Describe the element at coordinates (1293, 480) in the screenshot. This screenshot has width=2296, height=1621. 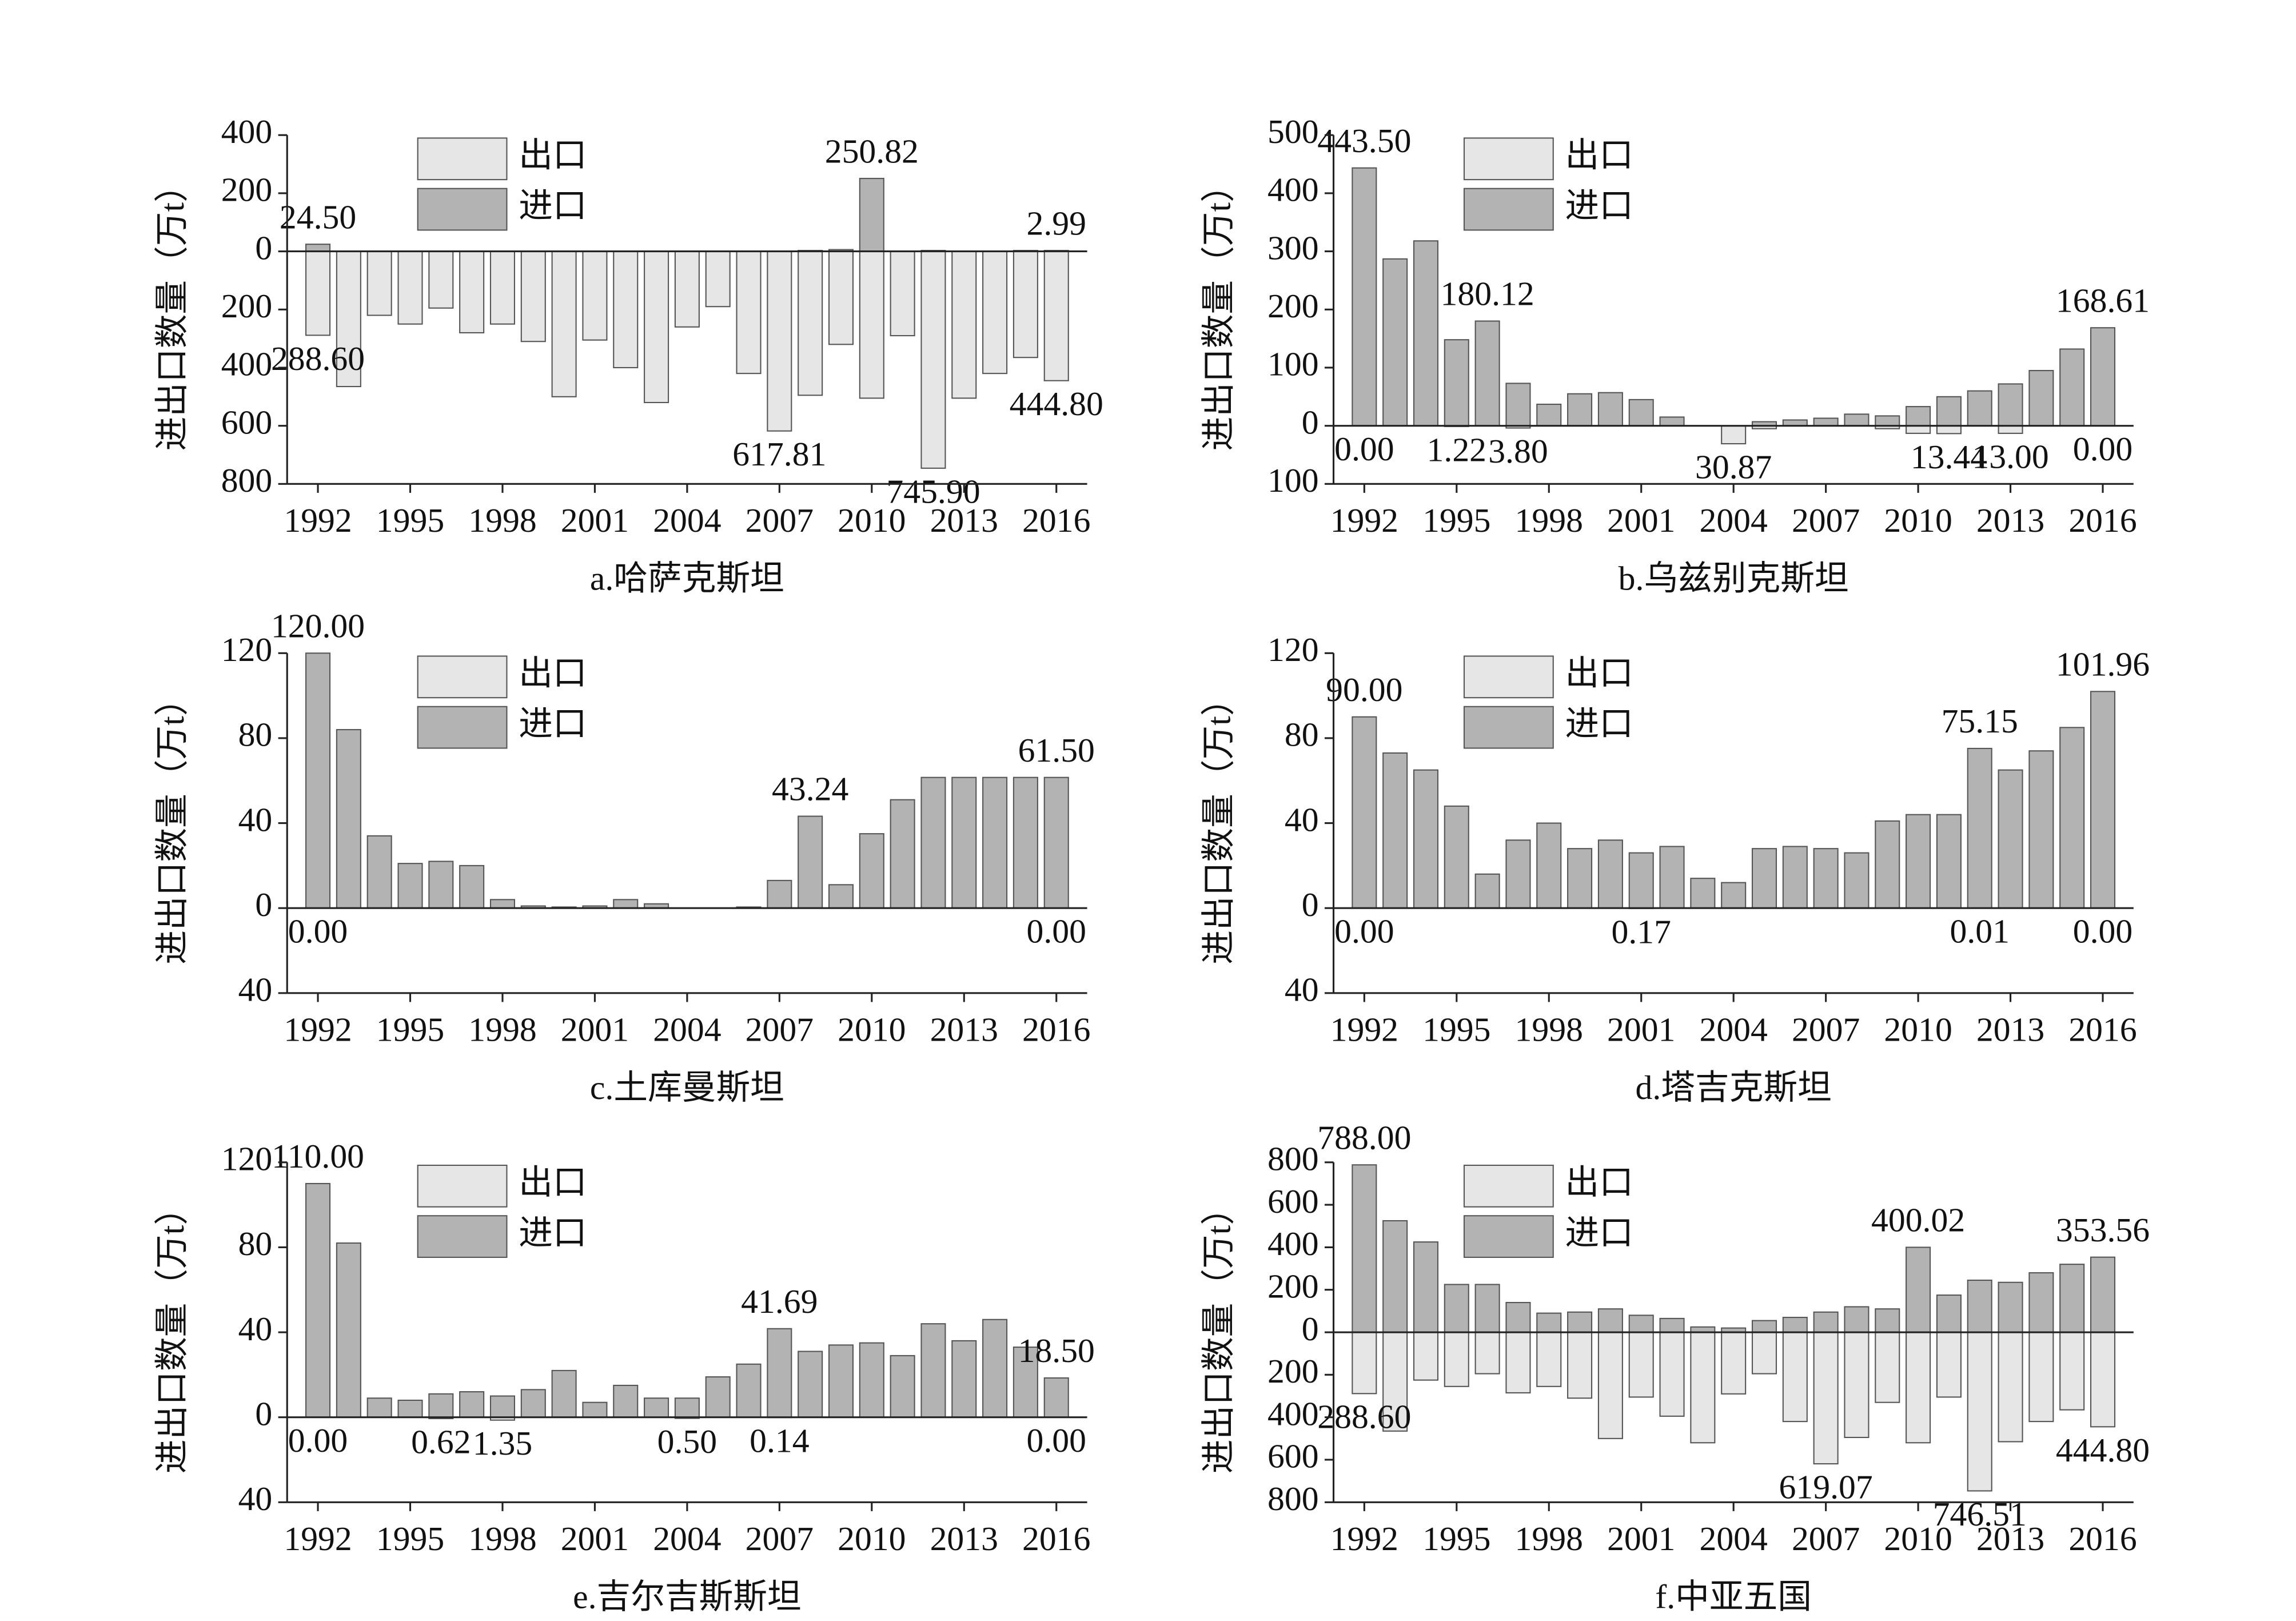
I see `y-tick-label: 100` at that location.